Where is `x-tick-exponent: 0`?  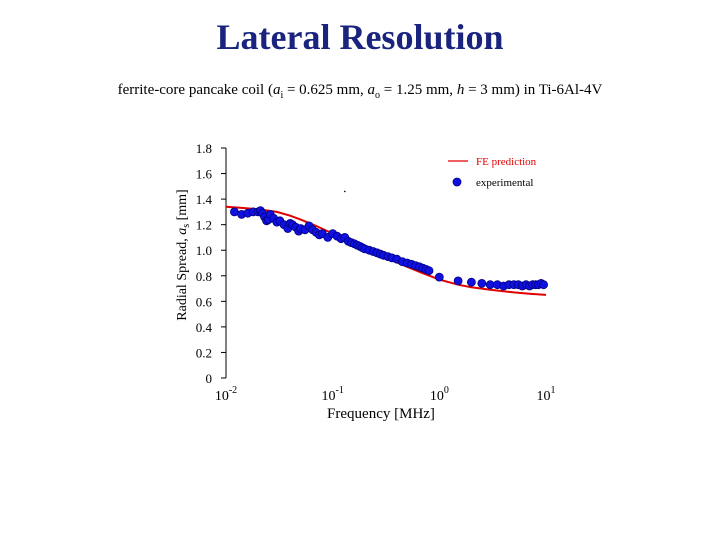
x-tick-exponent: 0 is located at coordinates (446, 390).